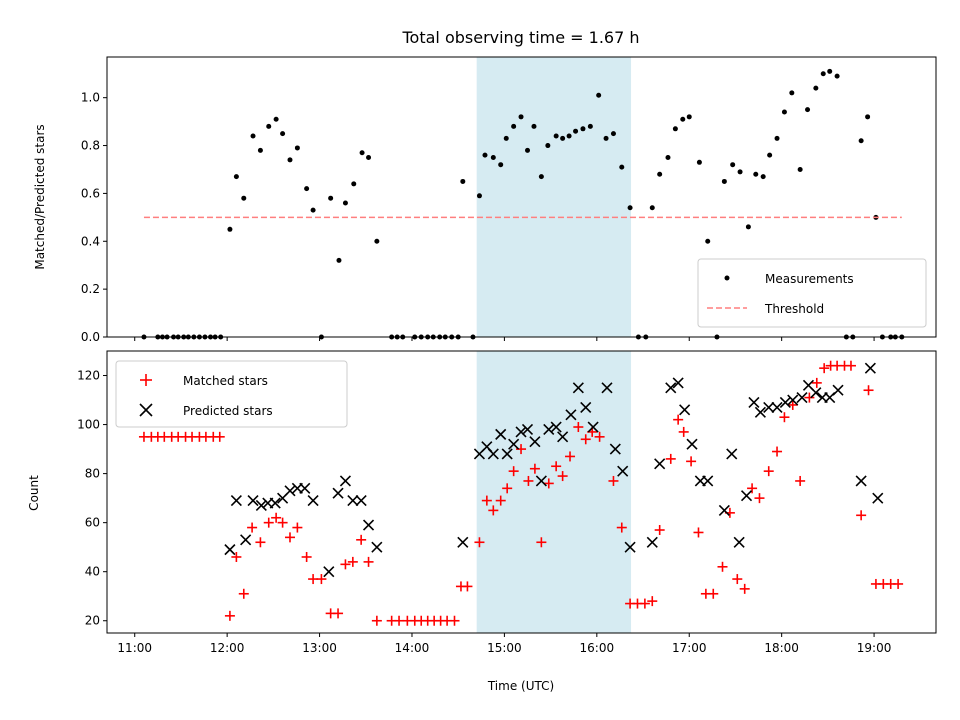  Describe the element at coordinates (597, 648) in the screenshot. I see `x-tick-label: 16:00` at that location.